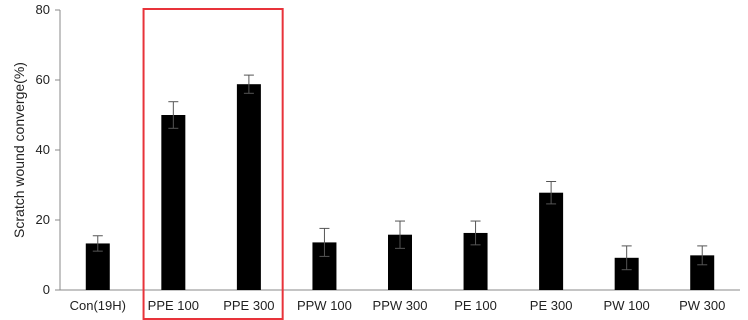 Image resolution: width=748 pixels, height=320 pixels. Describe the element at coordinates (551, 305) in the screenshot. I see `x-category-label: PE 300` at that location.